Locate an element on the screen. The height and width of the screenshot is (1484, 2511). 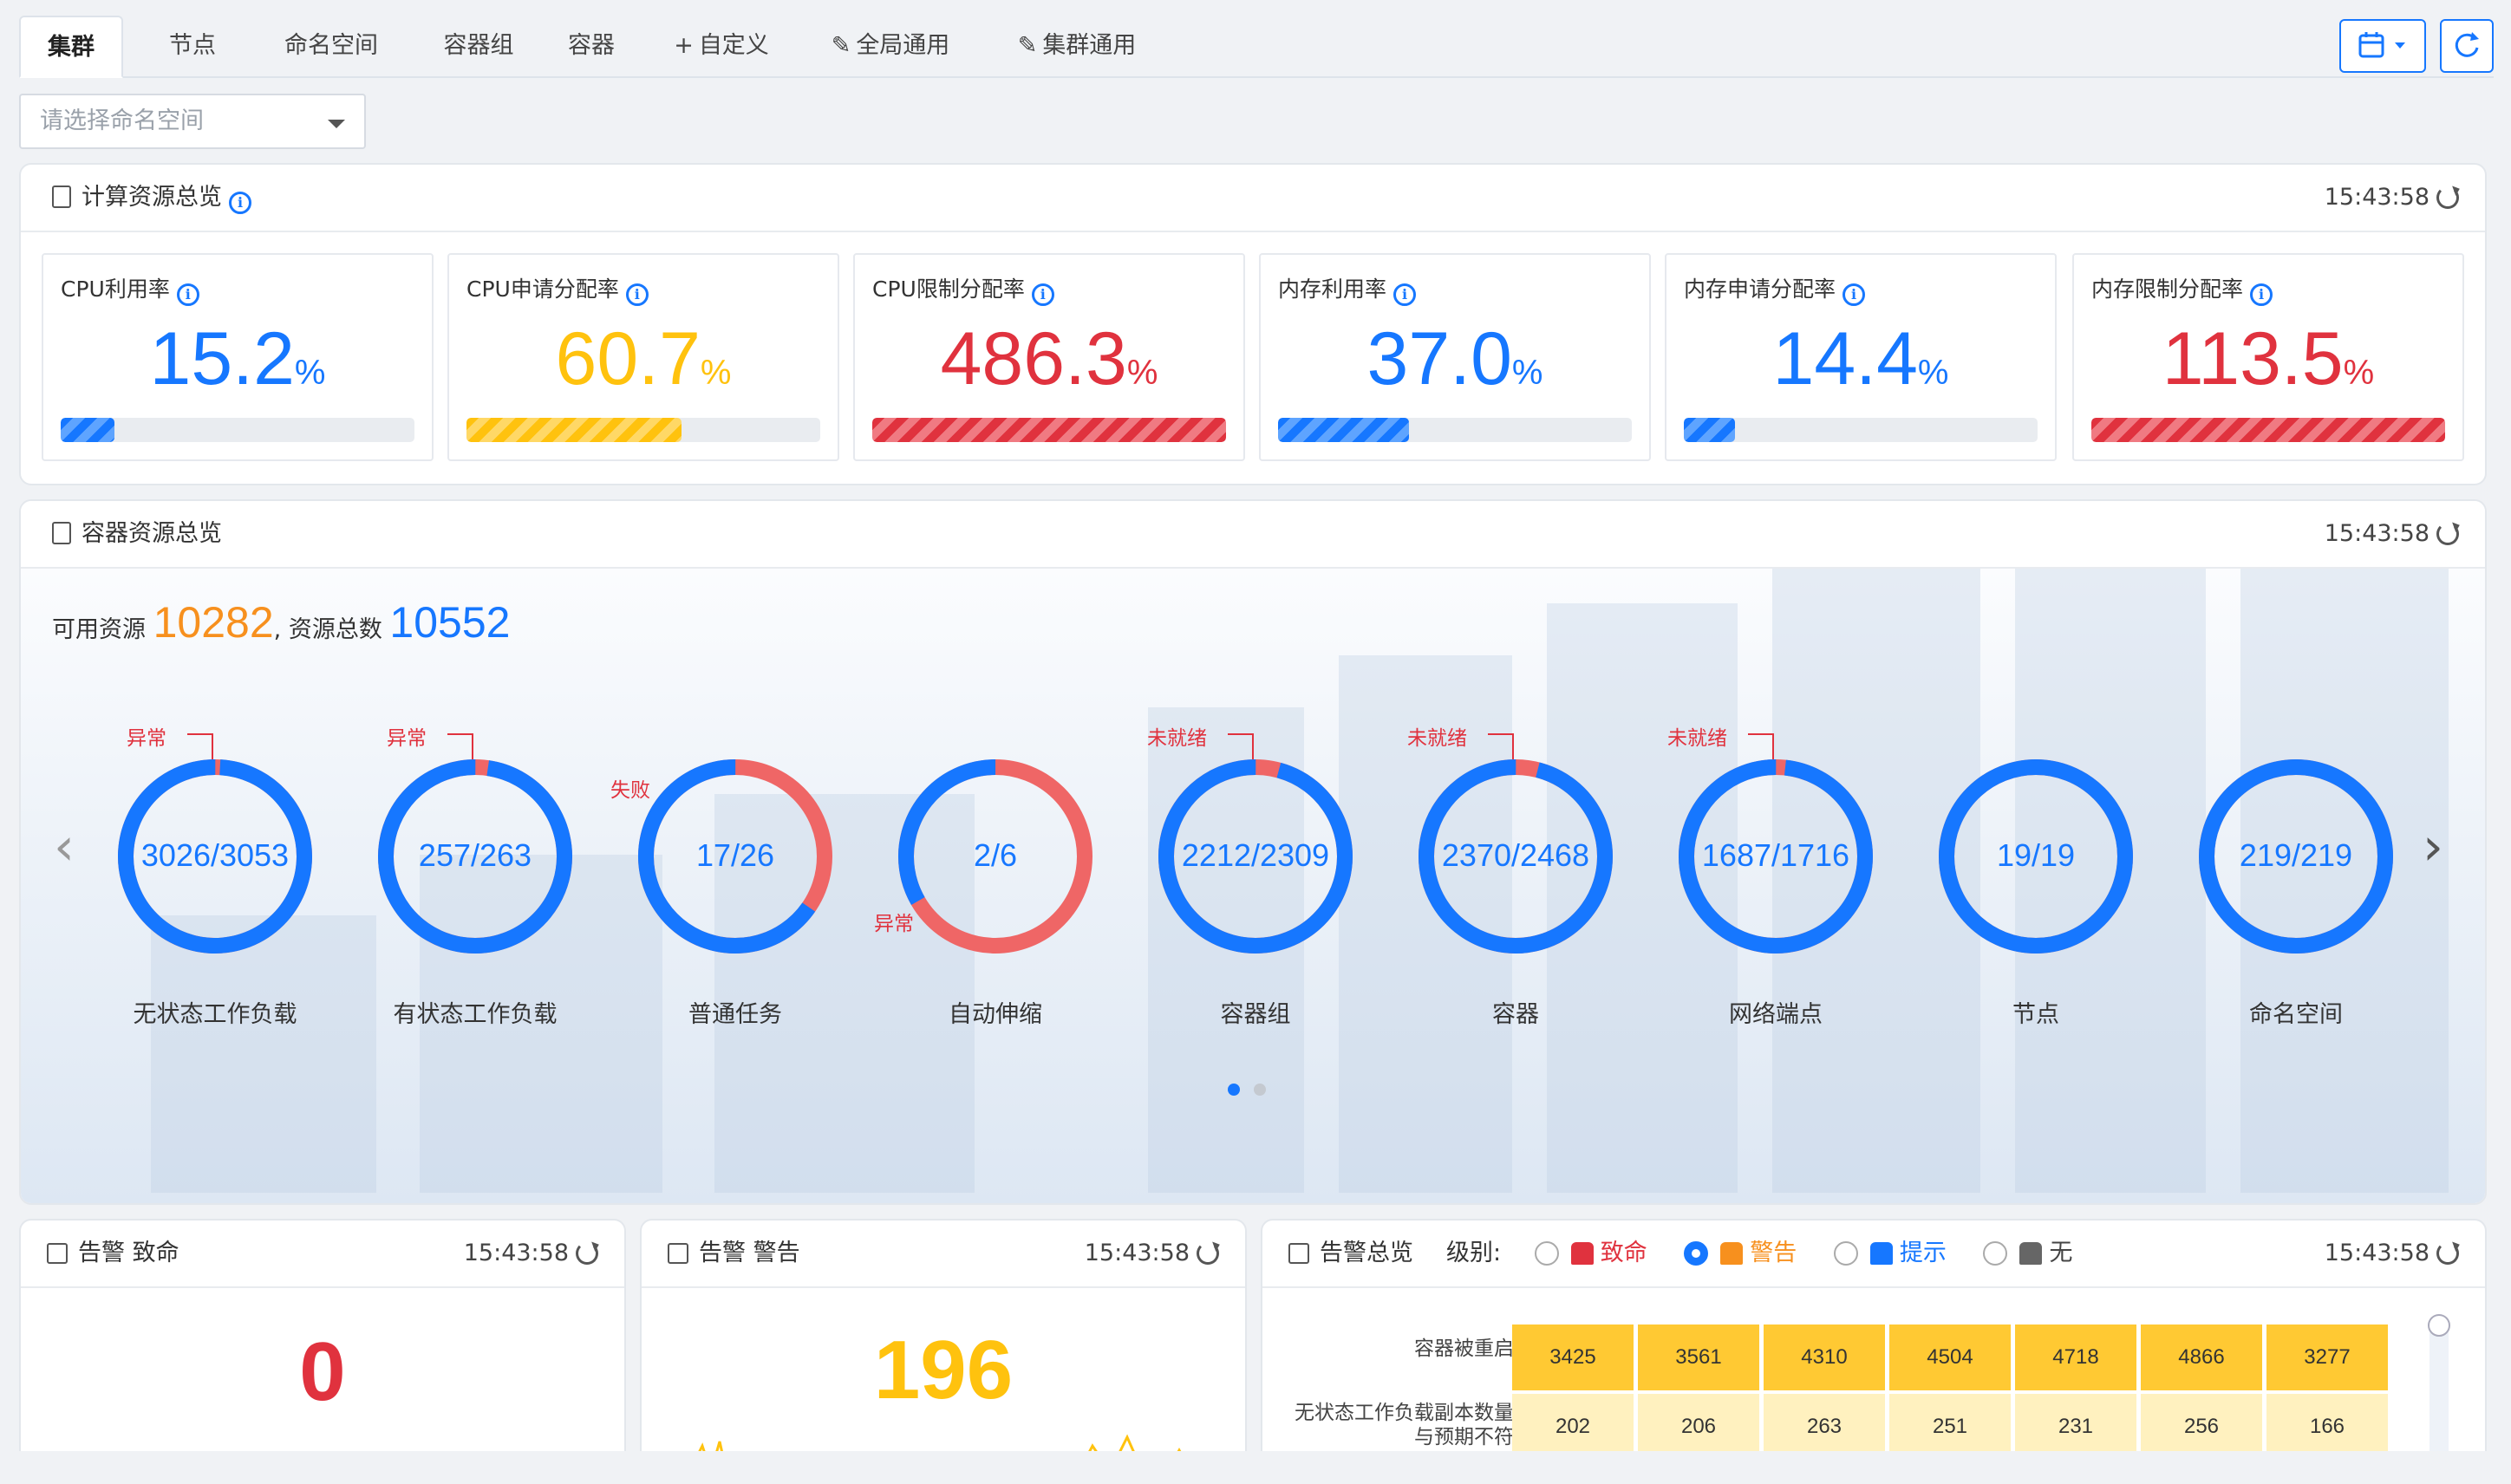
plus-icon: + is located at coordinates (684, 45).